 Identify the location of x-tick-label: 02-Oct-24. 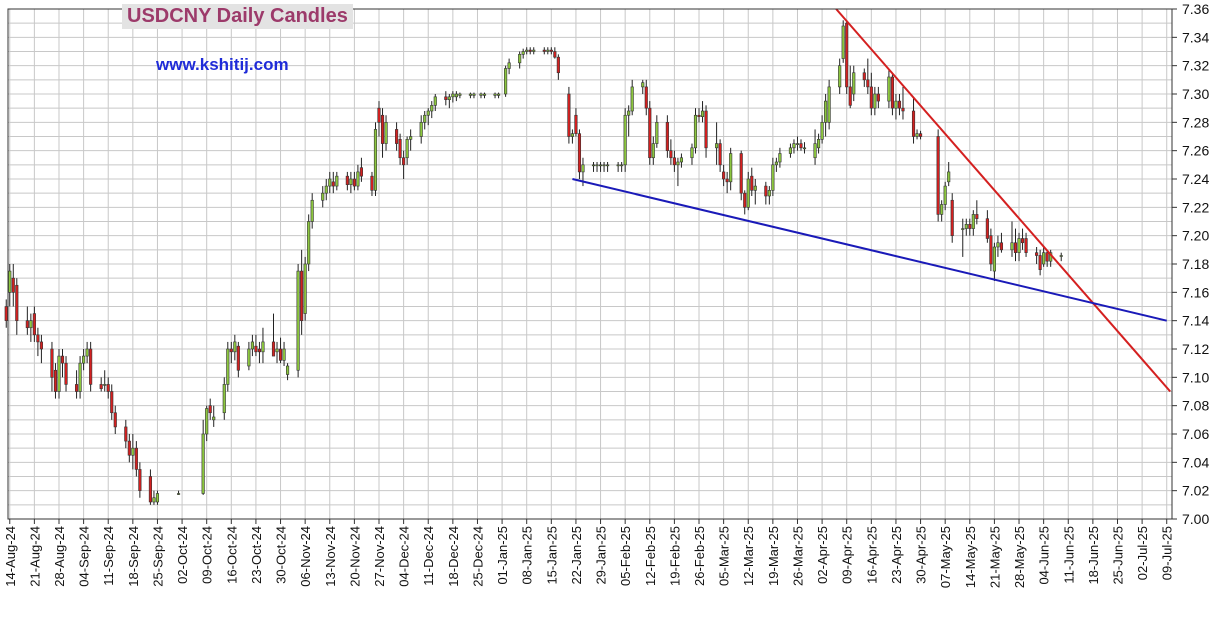
(182, 555).